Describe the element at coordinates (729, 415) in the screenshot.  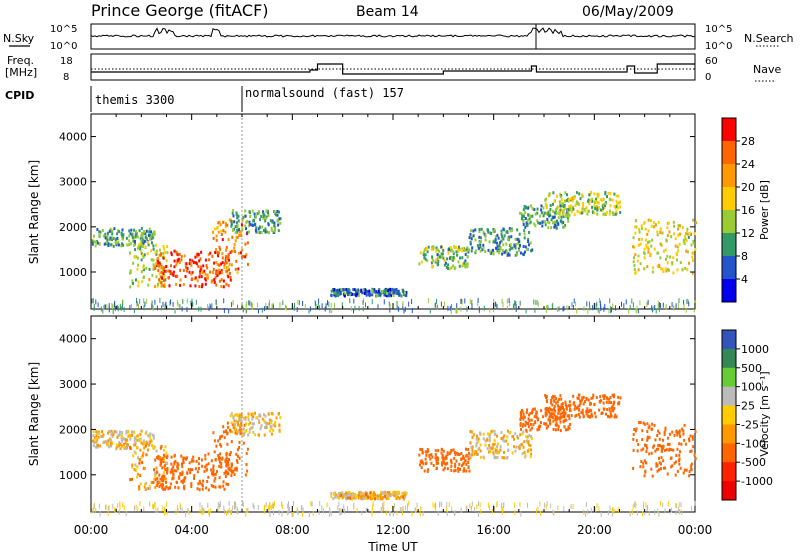
I see `velocity-colorbar-frame` at that location.